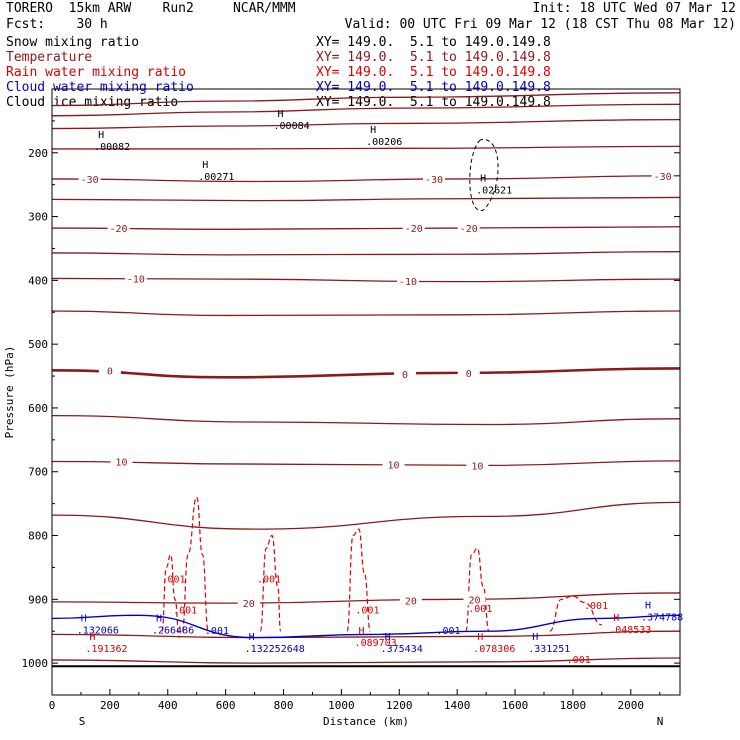 The height and width of the screenshot is (740, 740). I want to click on maximum-label: .375434, so click(402, 649).